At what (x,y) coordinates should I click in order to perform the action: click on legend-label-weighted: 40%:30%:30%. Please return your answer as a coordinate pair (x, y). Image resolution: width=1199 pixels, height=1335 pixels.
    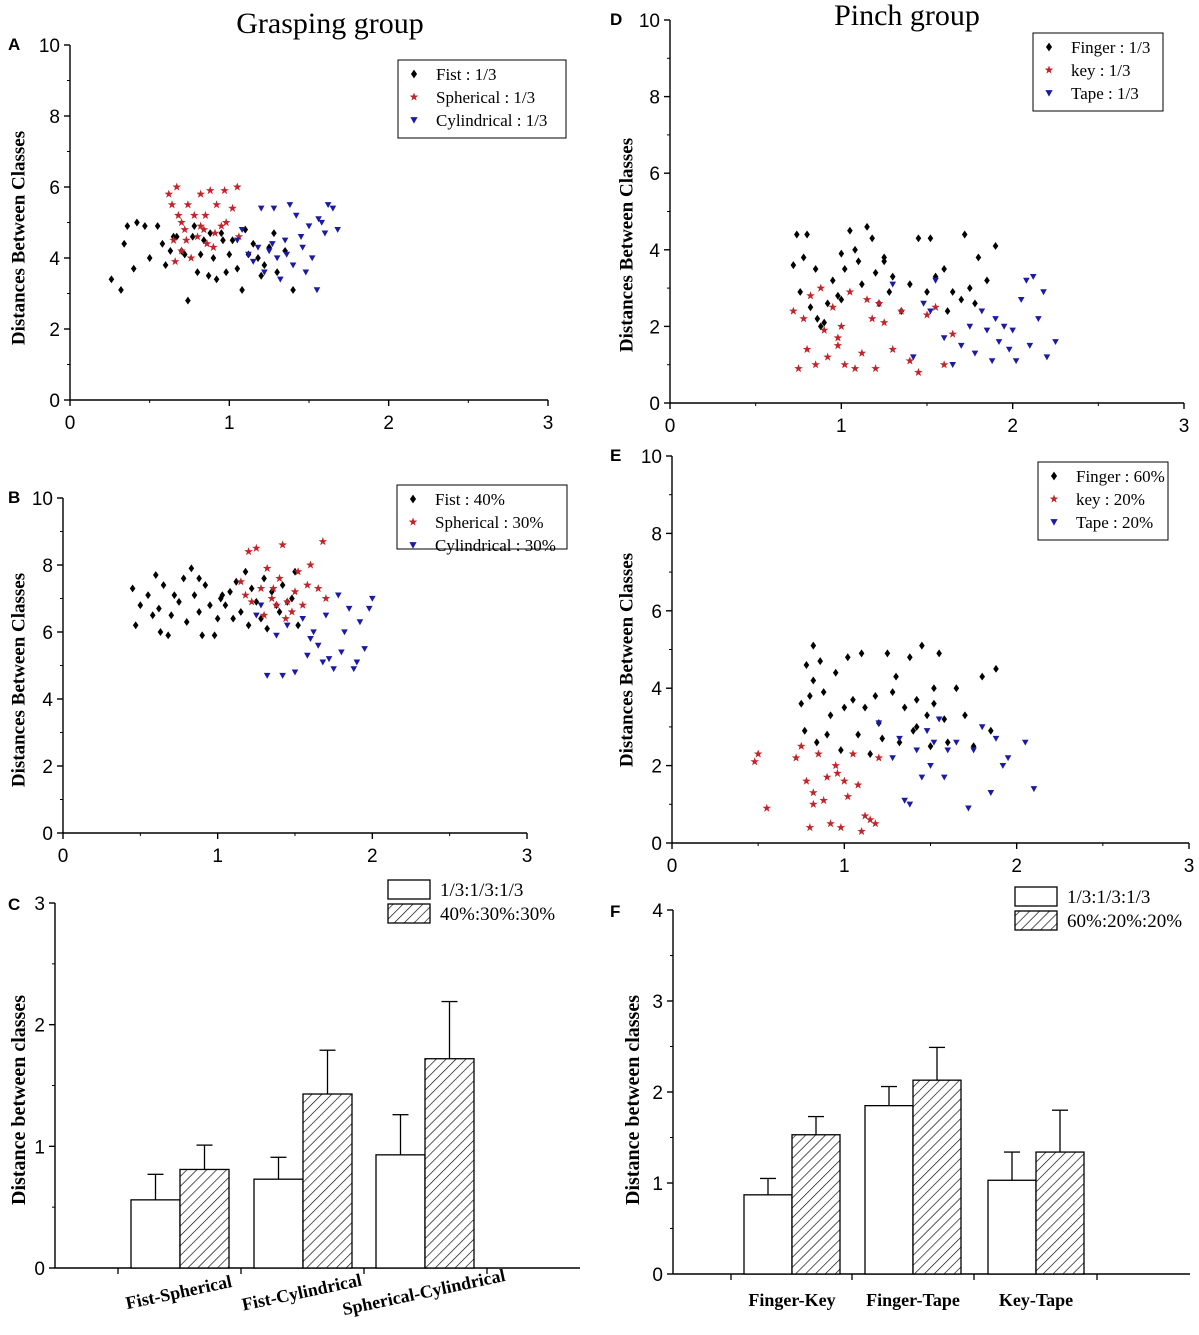
    Looking at the image, I should click on (497, 914).